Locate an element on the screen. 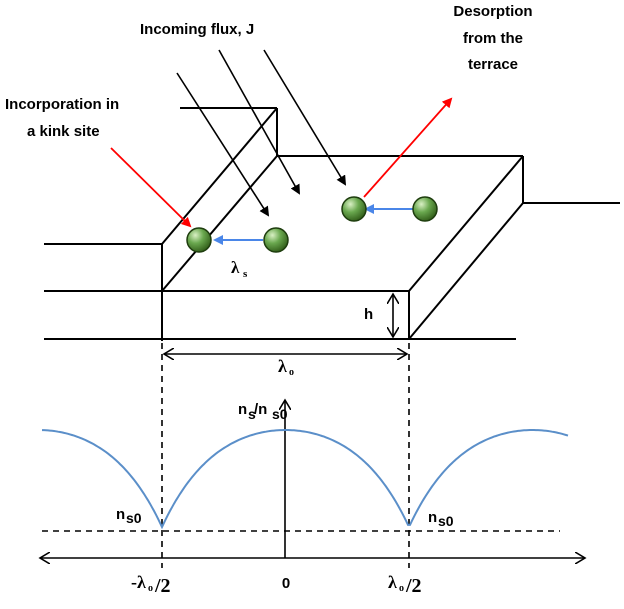 The height and width of the screenshot is (609, 624). ns0-right-n: n is located at coordinates (432, 517).